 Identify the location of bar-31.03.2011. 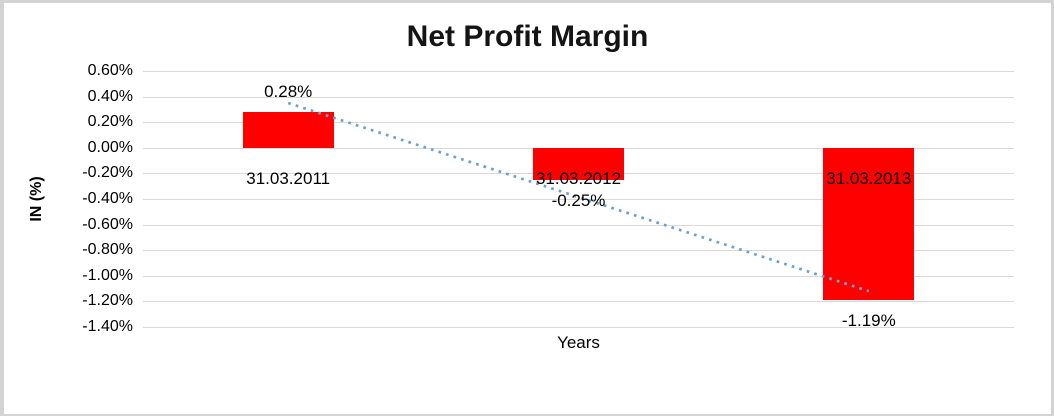
(288, 130).